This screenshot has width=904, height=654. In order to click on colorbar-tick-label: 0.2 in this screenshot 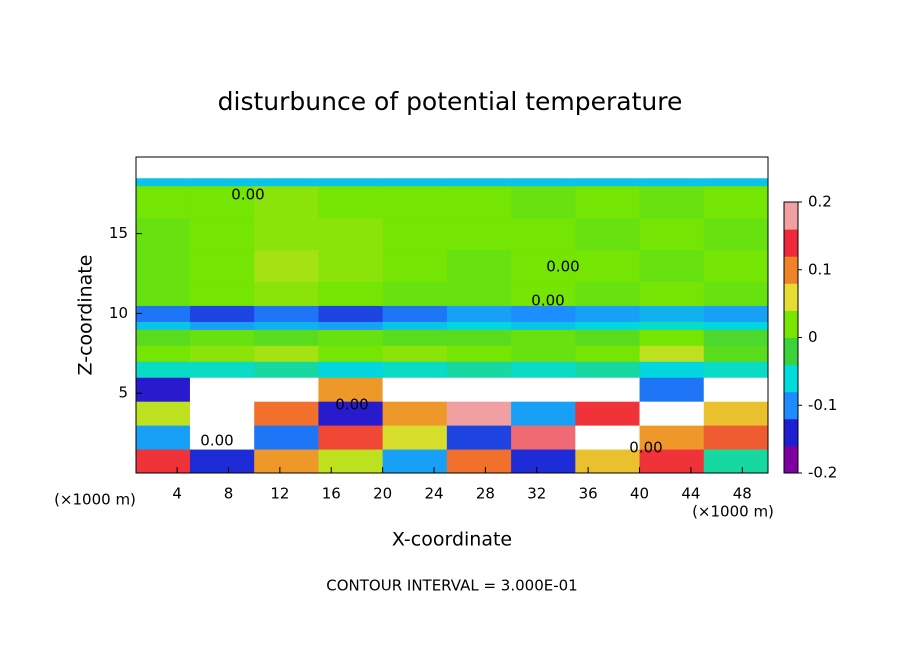, I will do `click(820, 202)`.